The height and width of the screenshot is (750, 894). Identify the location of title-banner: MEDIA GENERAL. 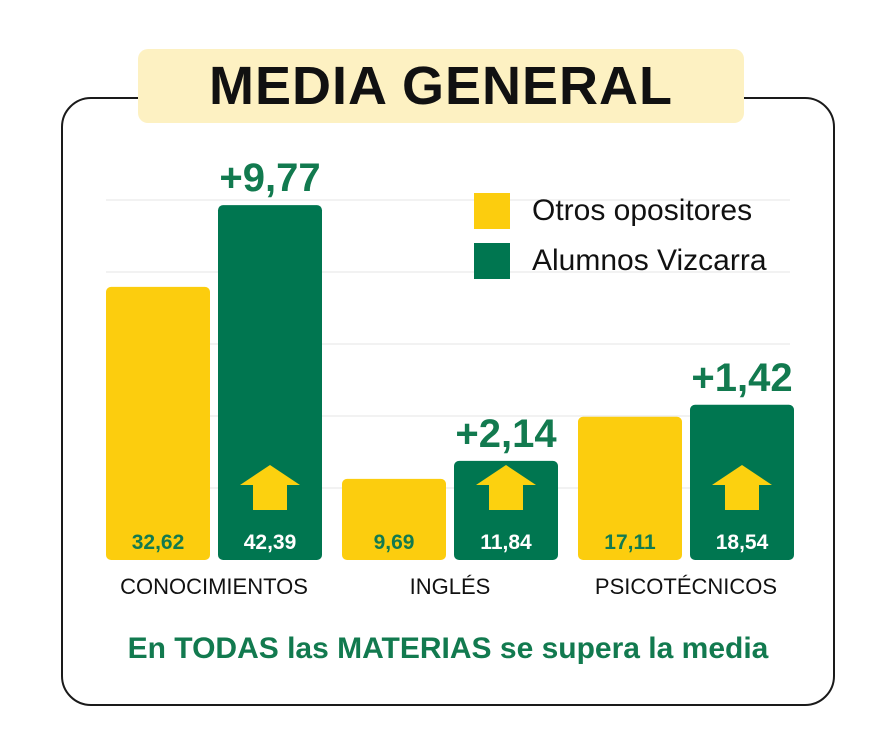
(441, 86).